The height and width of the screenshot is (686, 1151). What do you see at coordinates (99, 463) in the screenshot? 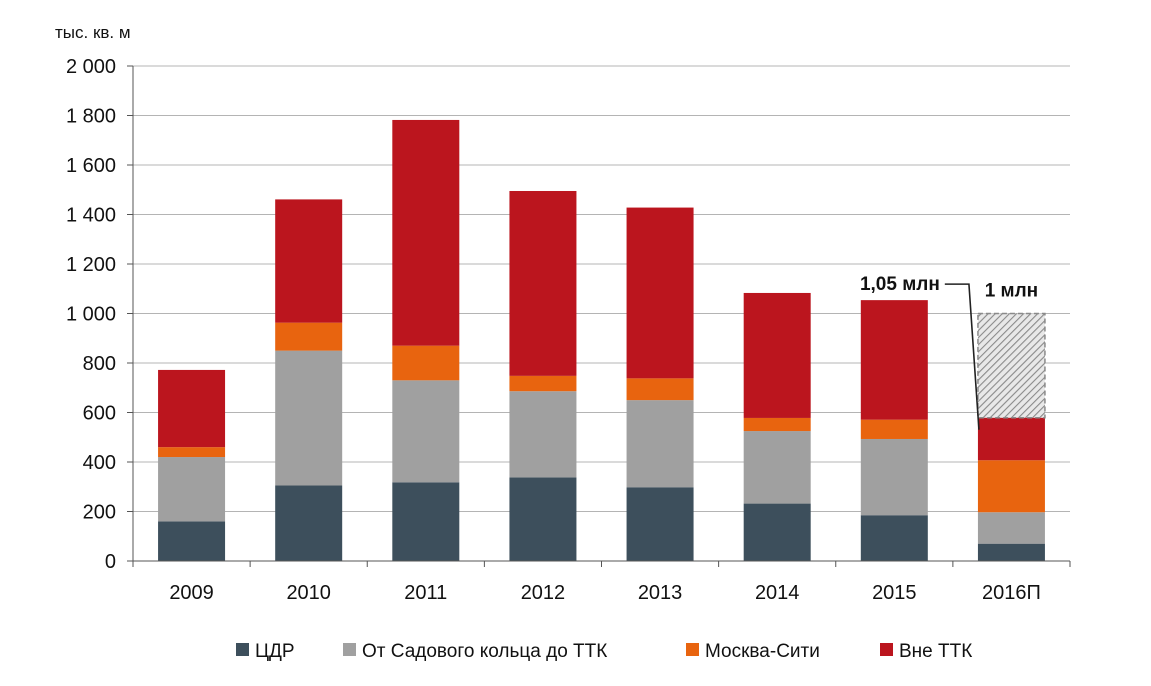
I see `y-tick-label: 400` at bounding box center [99, 463].